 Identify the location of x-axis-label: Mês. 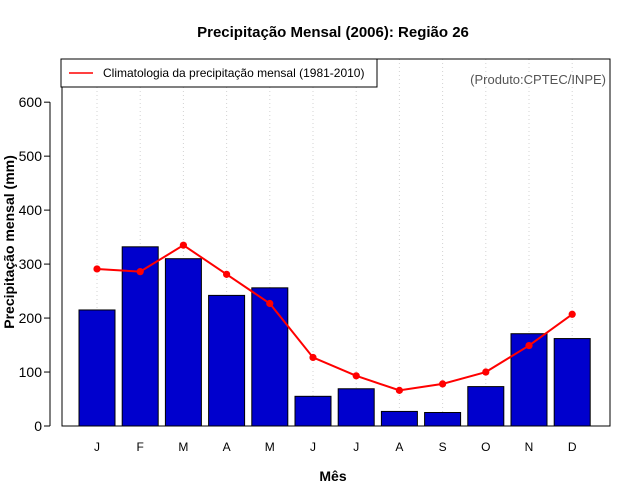
(332, 476).